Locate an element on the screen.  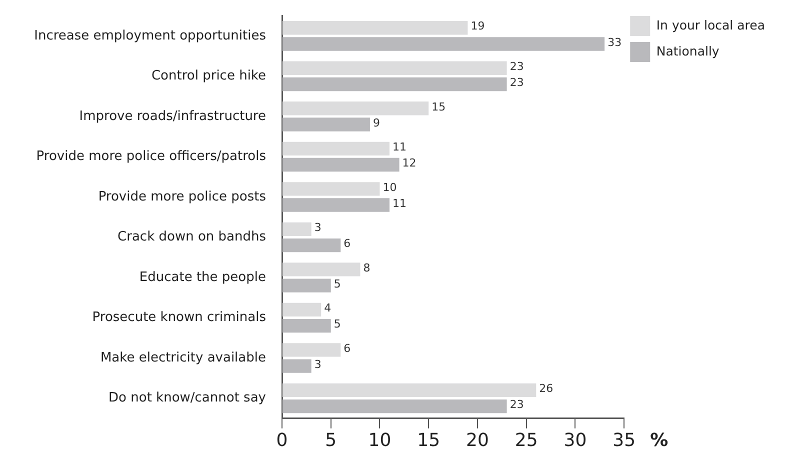
x-tick-label: 20 is located at coordinates (477, 440).